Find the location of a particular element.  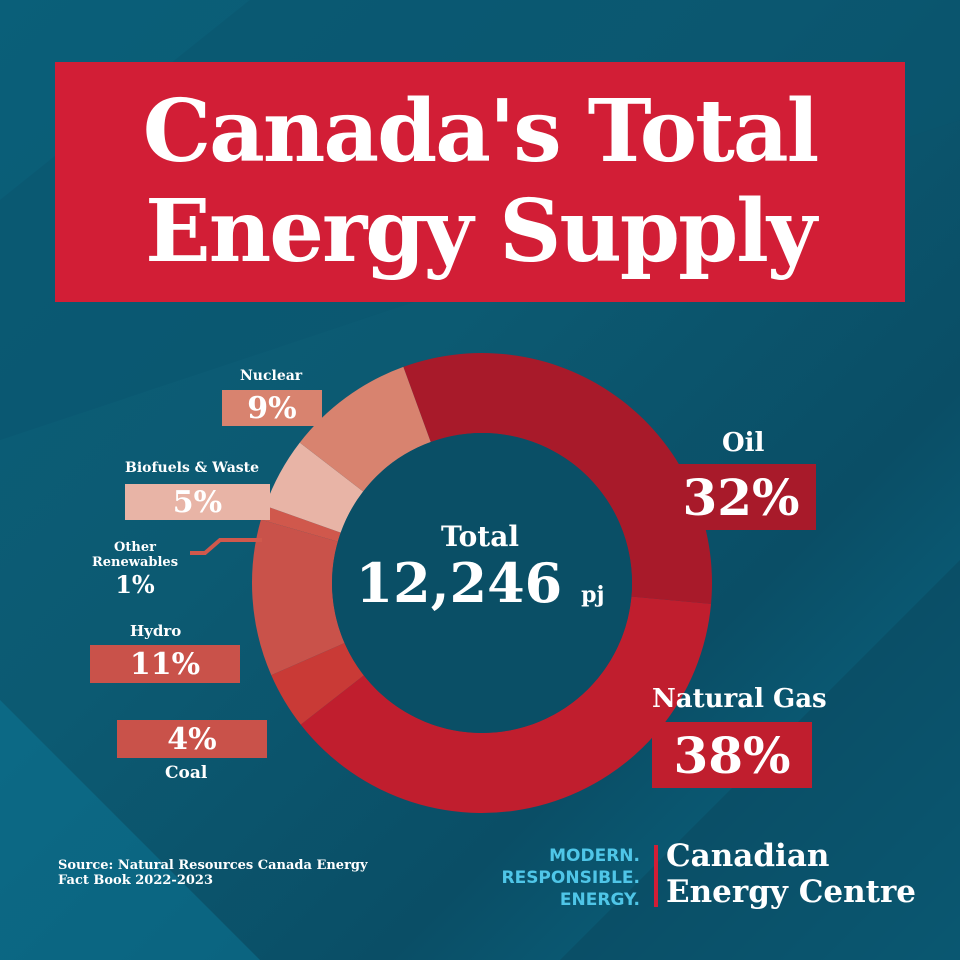

total-value: 12,246 is located at coordinates (459, 583).